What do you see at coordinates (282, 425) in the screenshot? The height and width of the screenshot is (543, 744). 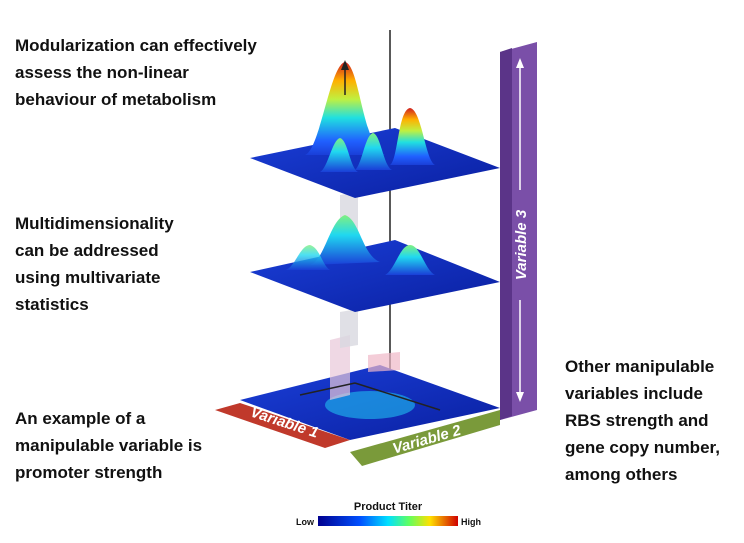 I see `variable-1-band` at bounding box center [282, 425].